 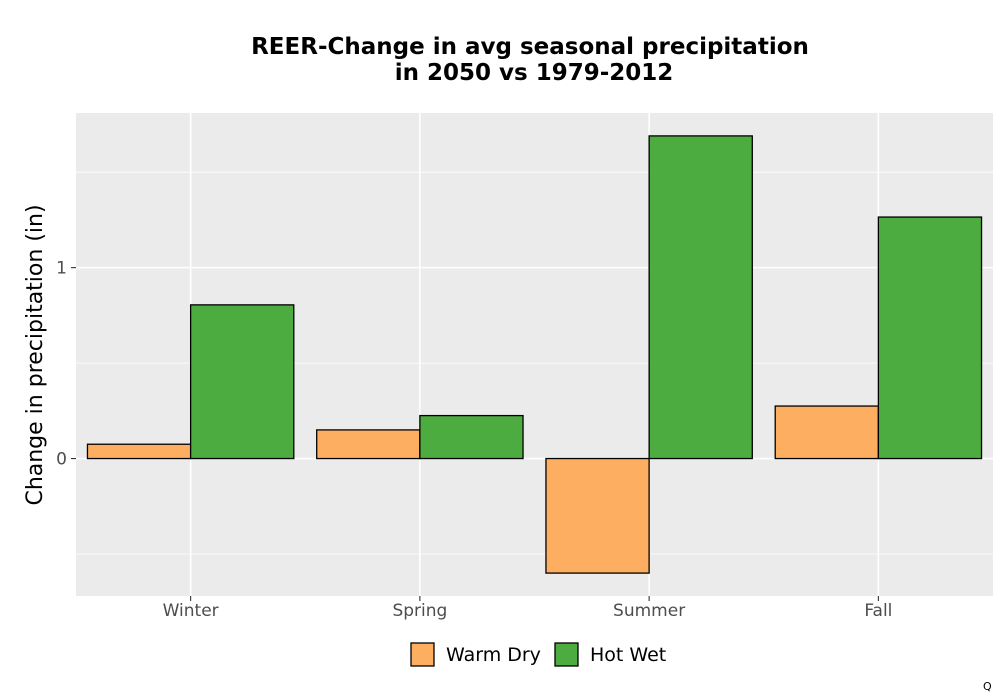 I want to click on x-tick-label-fall: Fall, so click(x=878, y=611).